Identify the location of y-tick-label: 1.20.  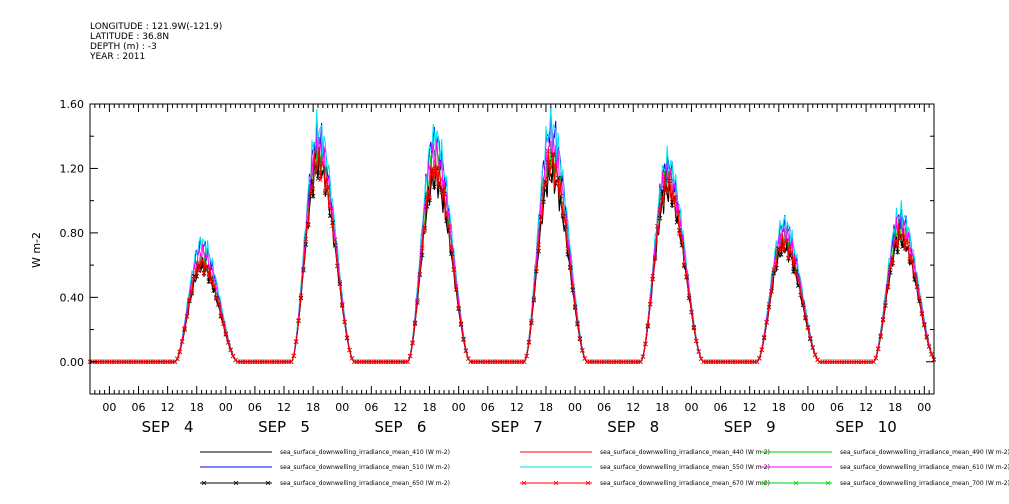
(72, 168).